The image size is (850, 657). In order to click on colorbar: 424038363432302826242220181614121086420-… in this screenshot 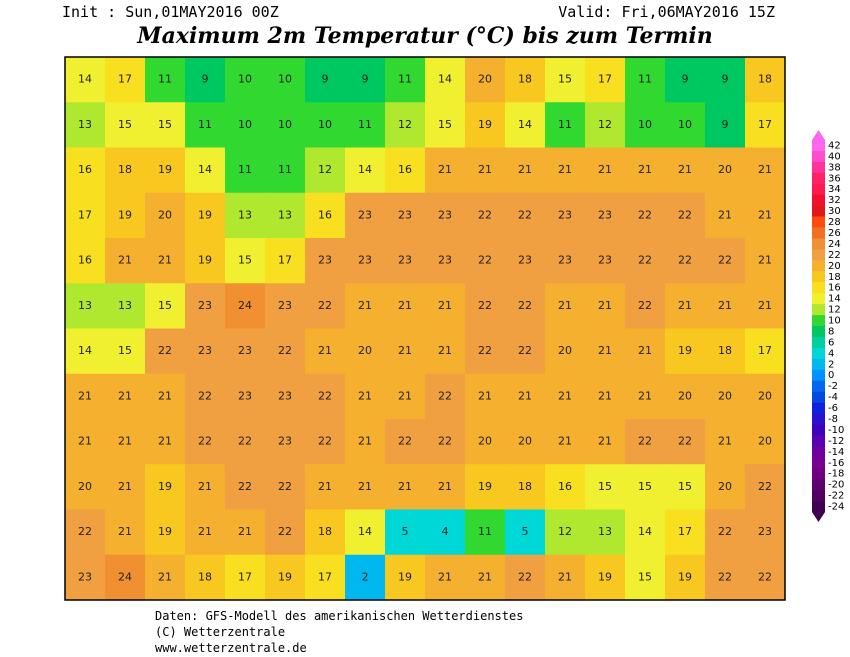, I will do `click(828, 326)`.